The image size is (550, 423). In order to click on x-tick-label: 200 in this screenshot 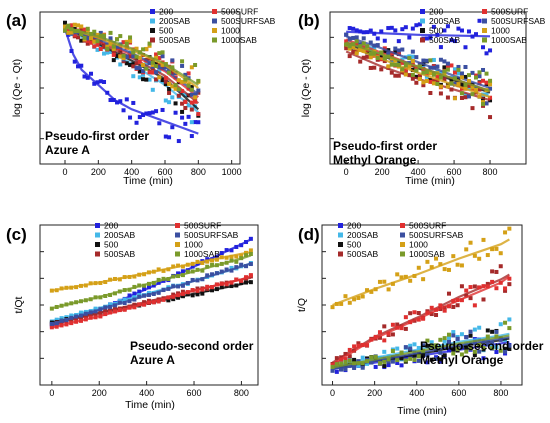, I will do `click(99, 393)`.